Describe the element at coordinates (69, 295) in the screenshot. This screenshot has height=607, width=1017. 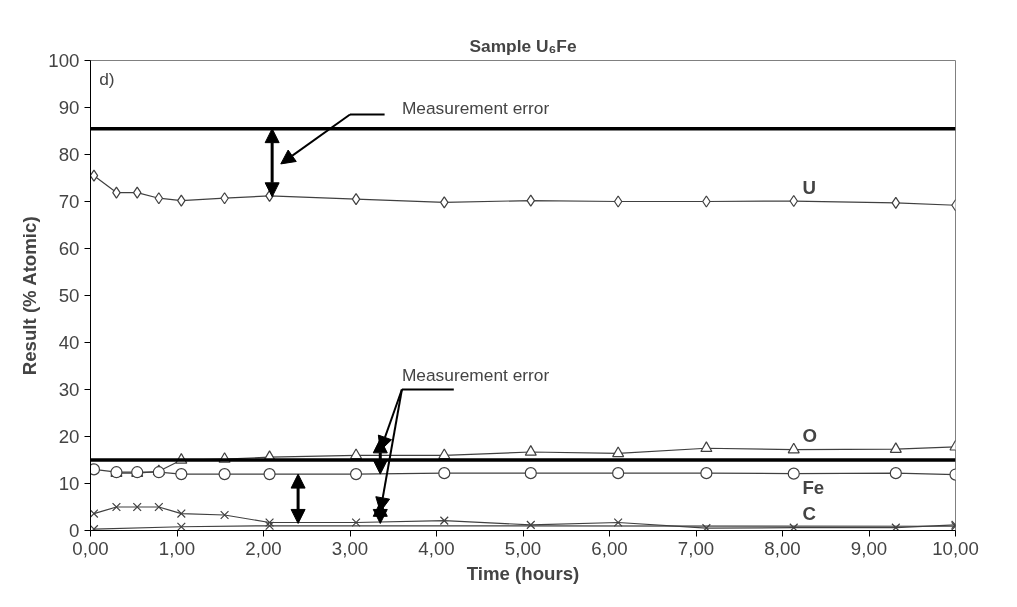
I see `y-tick-label: 50` at that location.